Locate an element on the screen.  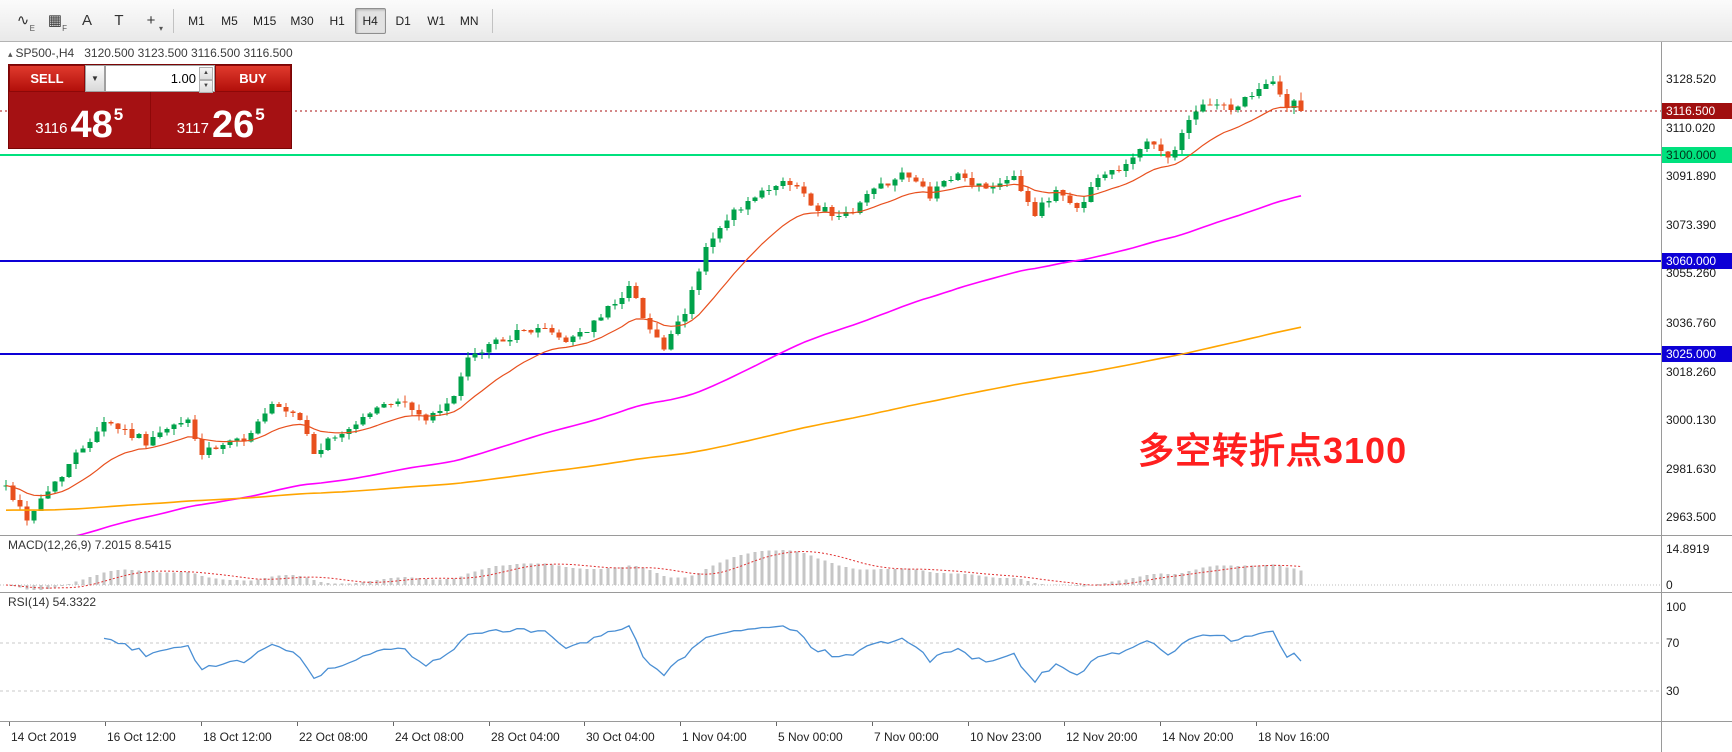
volume-down-button: ▼ is located at coordinates (206, 86).